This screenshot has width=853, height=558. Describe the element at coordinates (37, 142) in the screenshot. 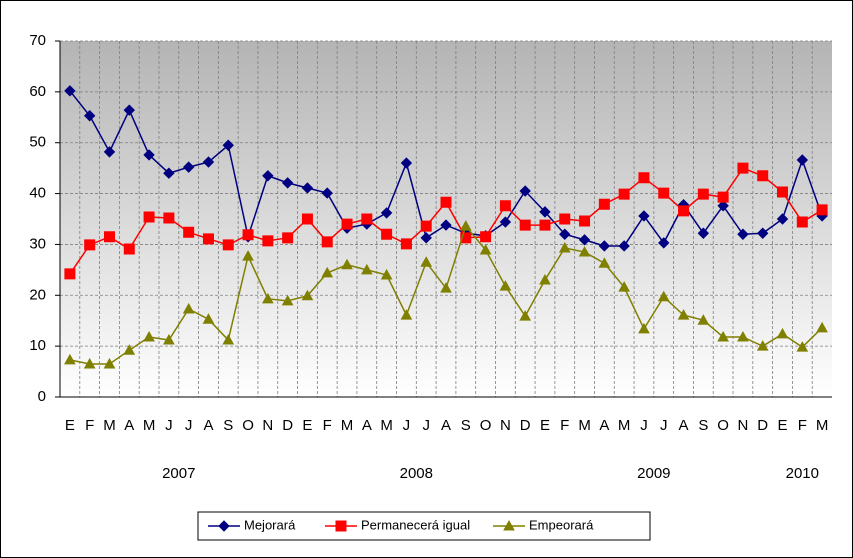

I see `y-tick-label: 50` at that location.